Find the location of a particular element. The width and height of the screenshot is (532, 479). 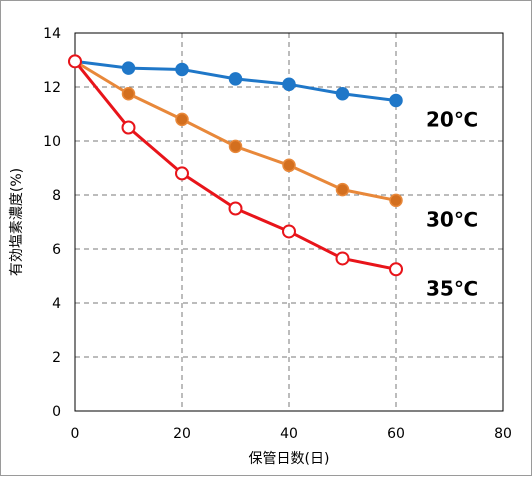

x-tick-label: 20 is located at coordinates (182, 434).